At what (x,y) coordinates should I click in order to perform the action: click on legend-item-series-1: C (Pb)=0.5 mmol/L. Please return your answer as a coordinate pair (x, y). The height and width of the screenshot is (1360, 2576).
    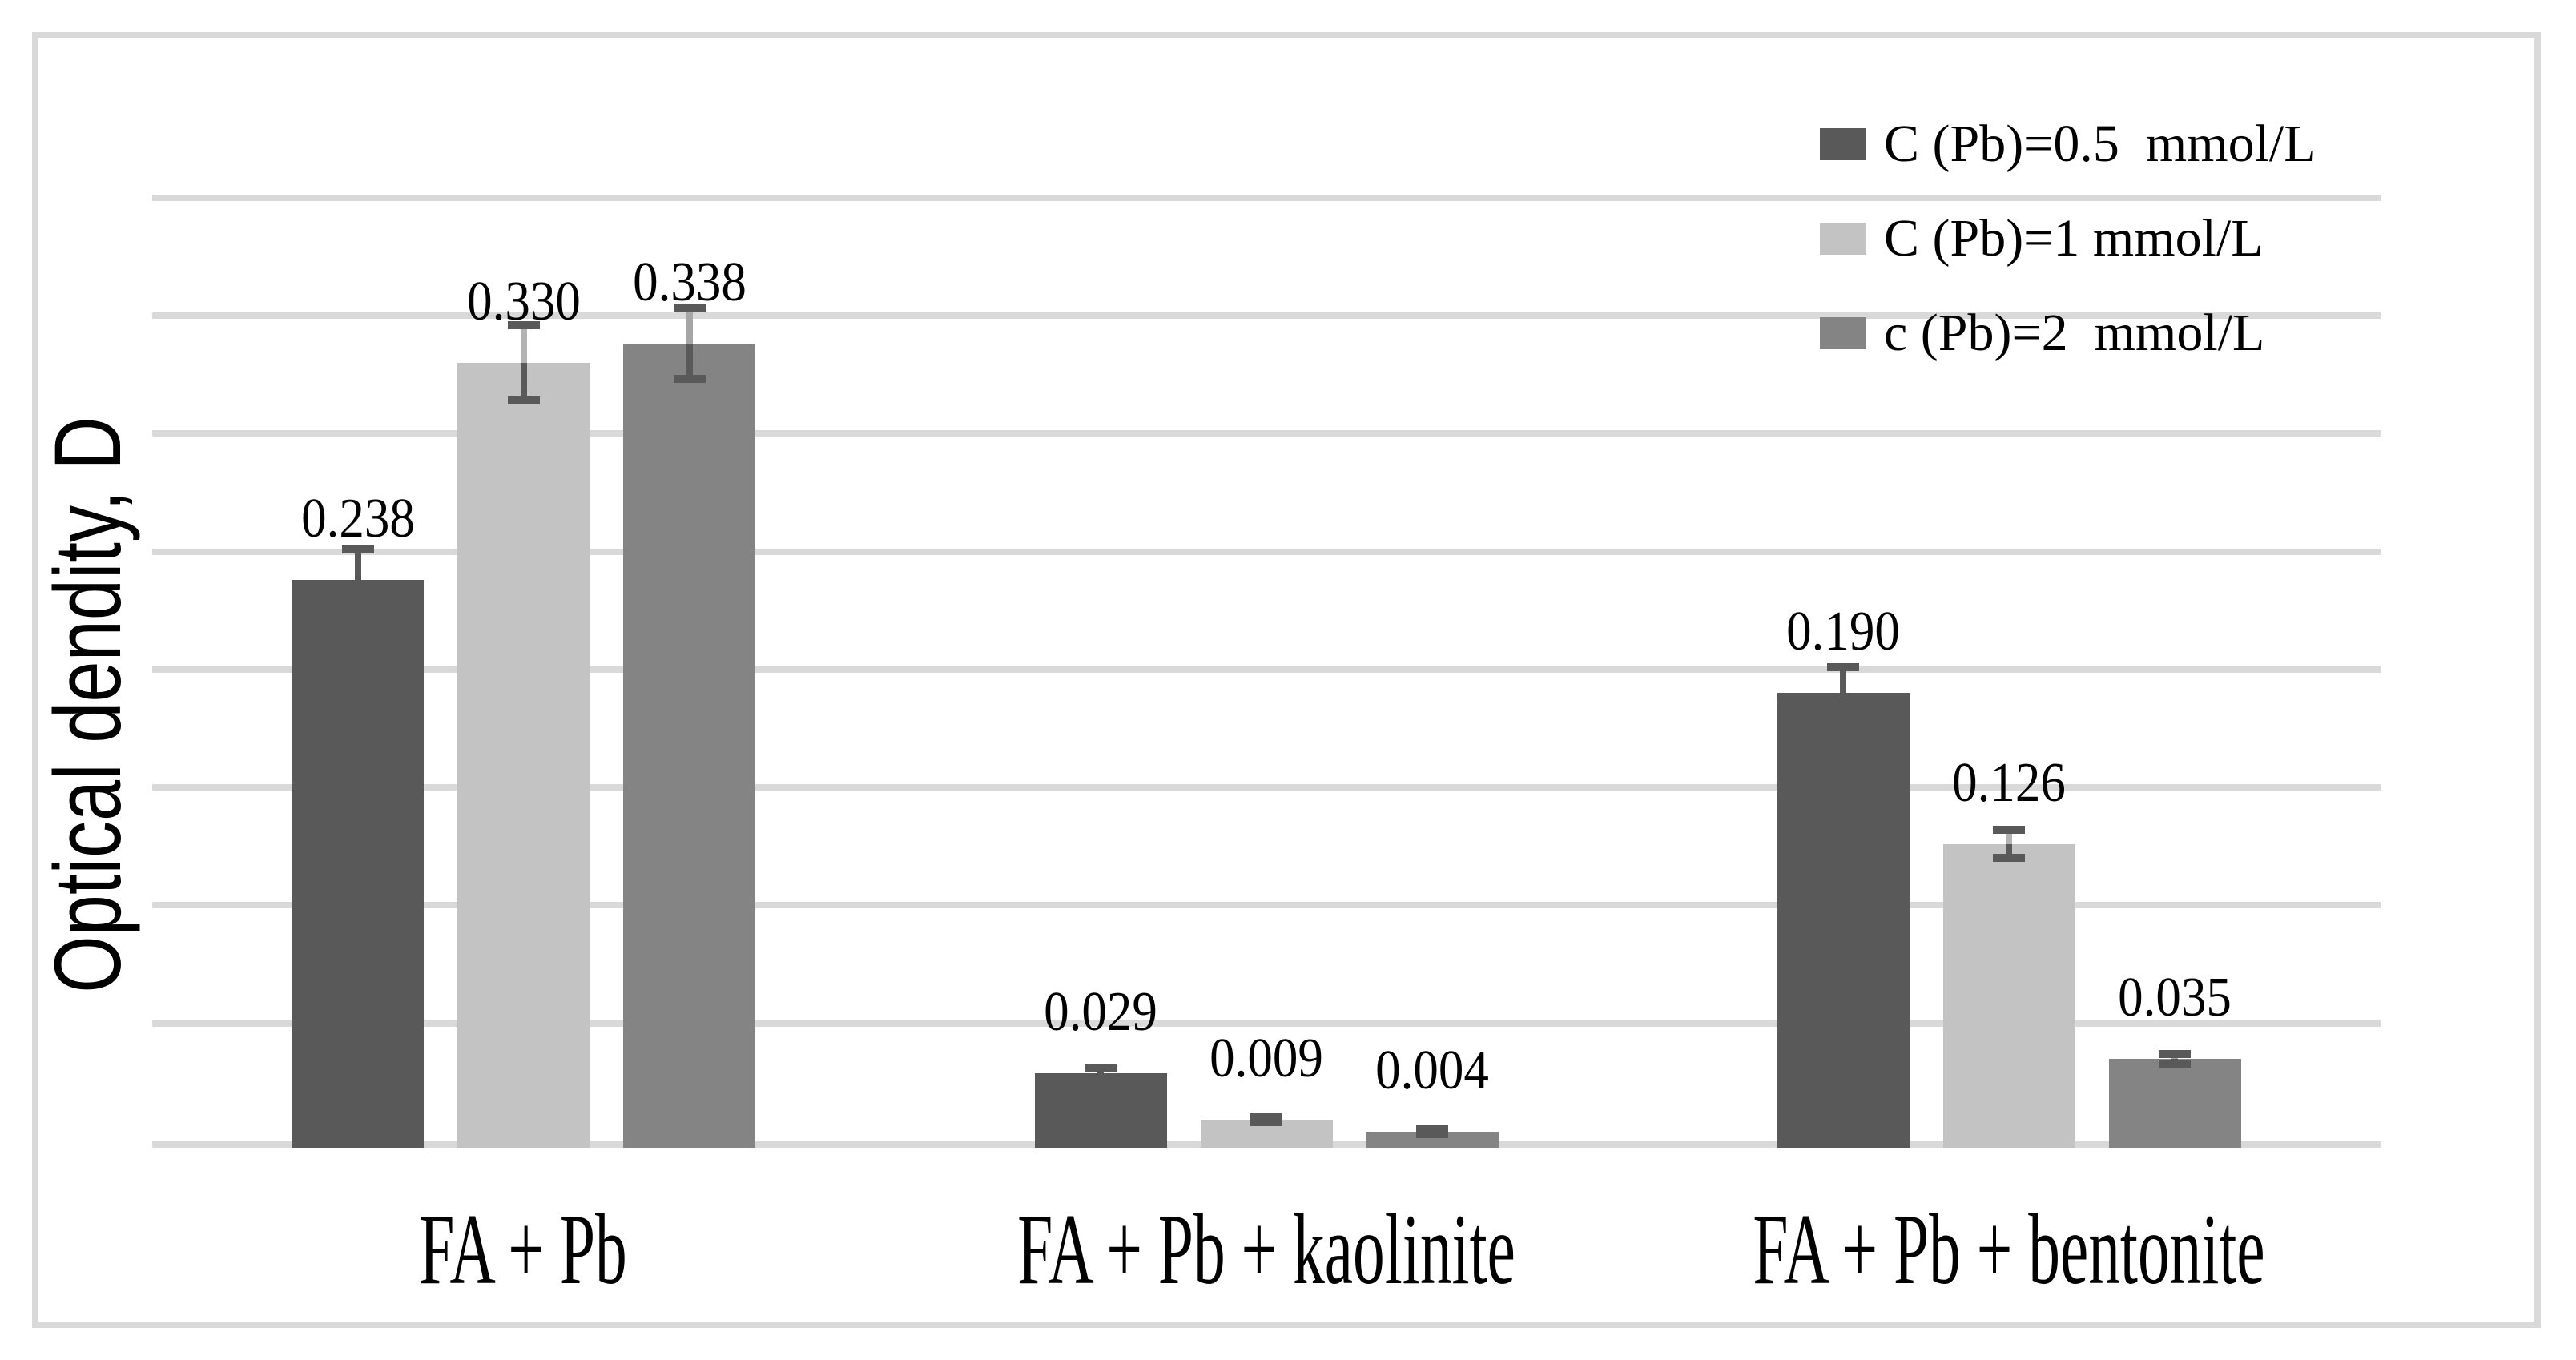
    Looking at the image, I should click on (2068, 144).